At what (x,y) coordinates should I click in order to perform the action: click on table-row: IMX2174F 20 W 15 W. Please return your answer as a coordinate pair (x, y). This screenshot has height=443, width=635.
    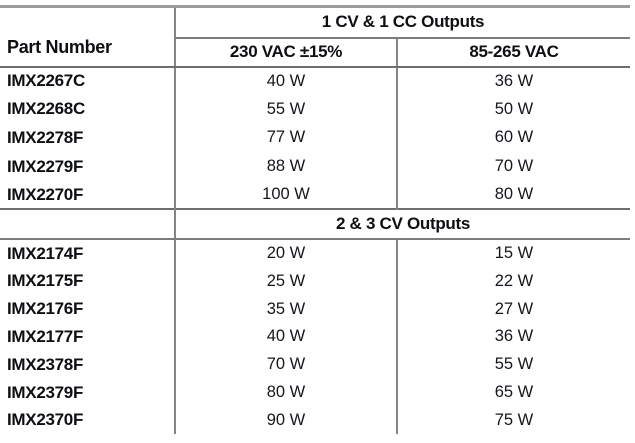
    Looking at the image, I should click on (315, 253).